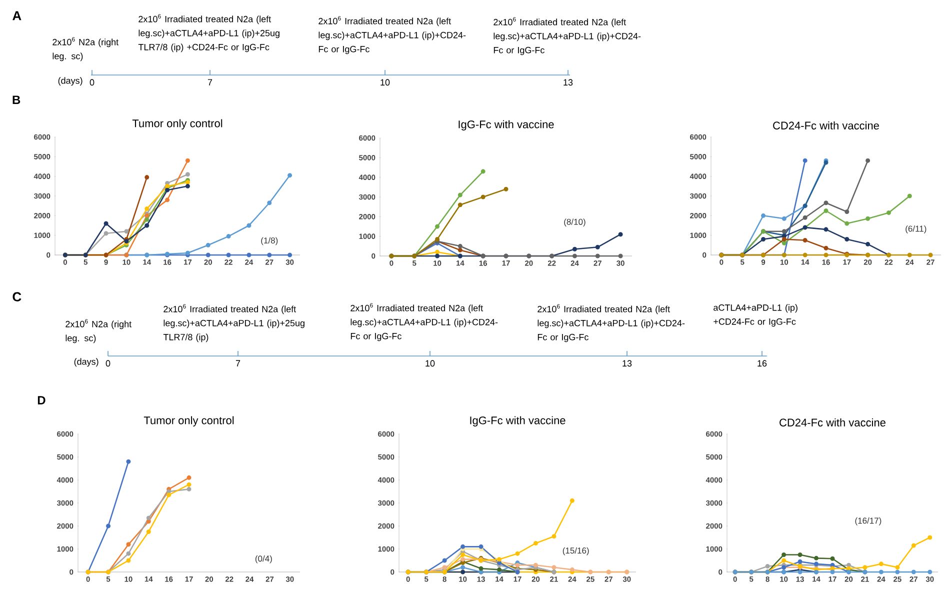 The width and height of the screenshot is (945, 594). I want to click on annotation: (16/17), so click(868, 521).